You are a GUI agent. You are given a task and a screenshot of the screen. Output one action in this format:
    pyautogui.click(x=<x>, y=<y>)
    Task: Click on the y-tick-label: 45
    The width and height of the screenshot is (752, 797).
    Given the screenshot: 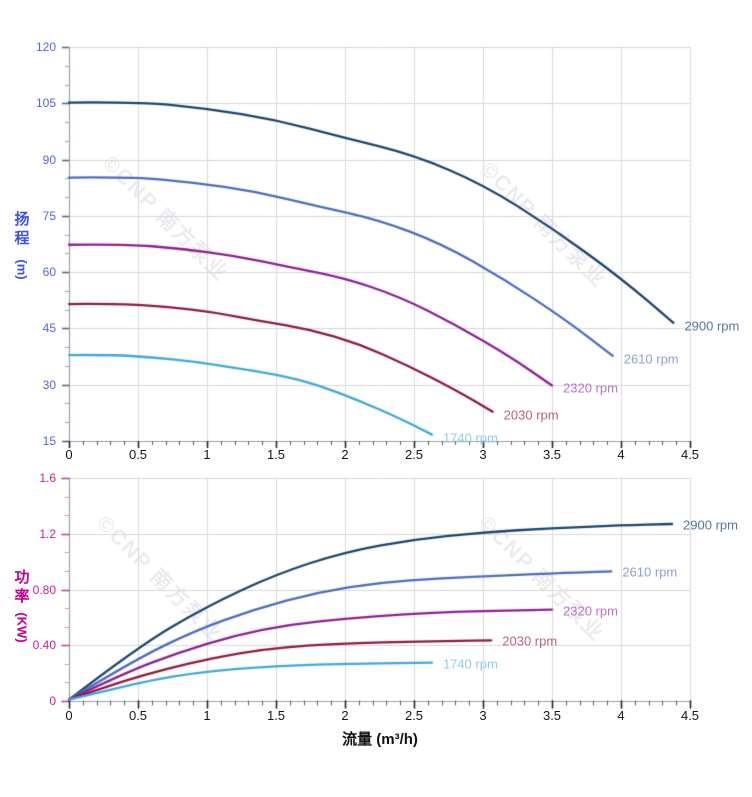 What is the action you would take?
    pyautogui.click(x=49, y=328)
    